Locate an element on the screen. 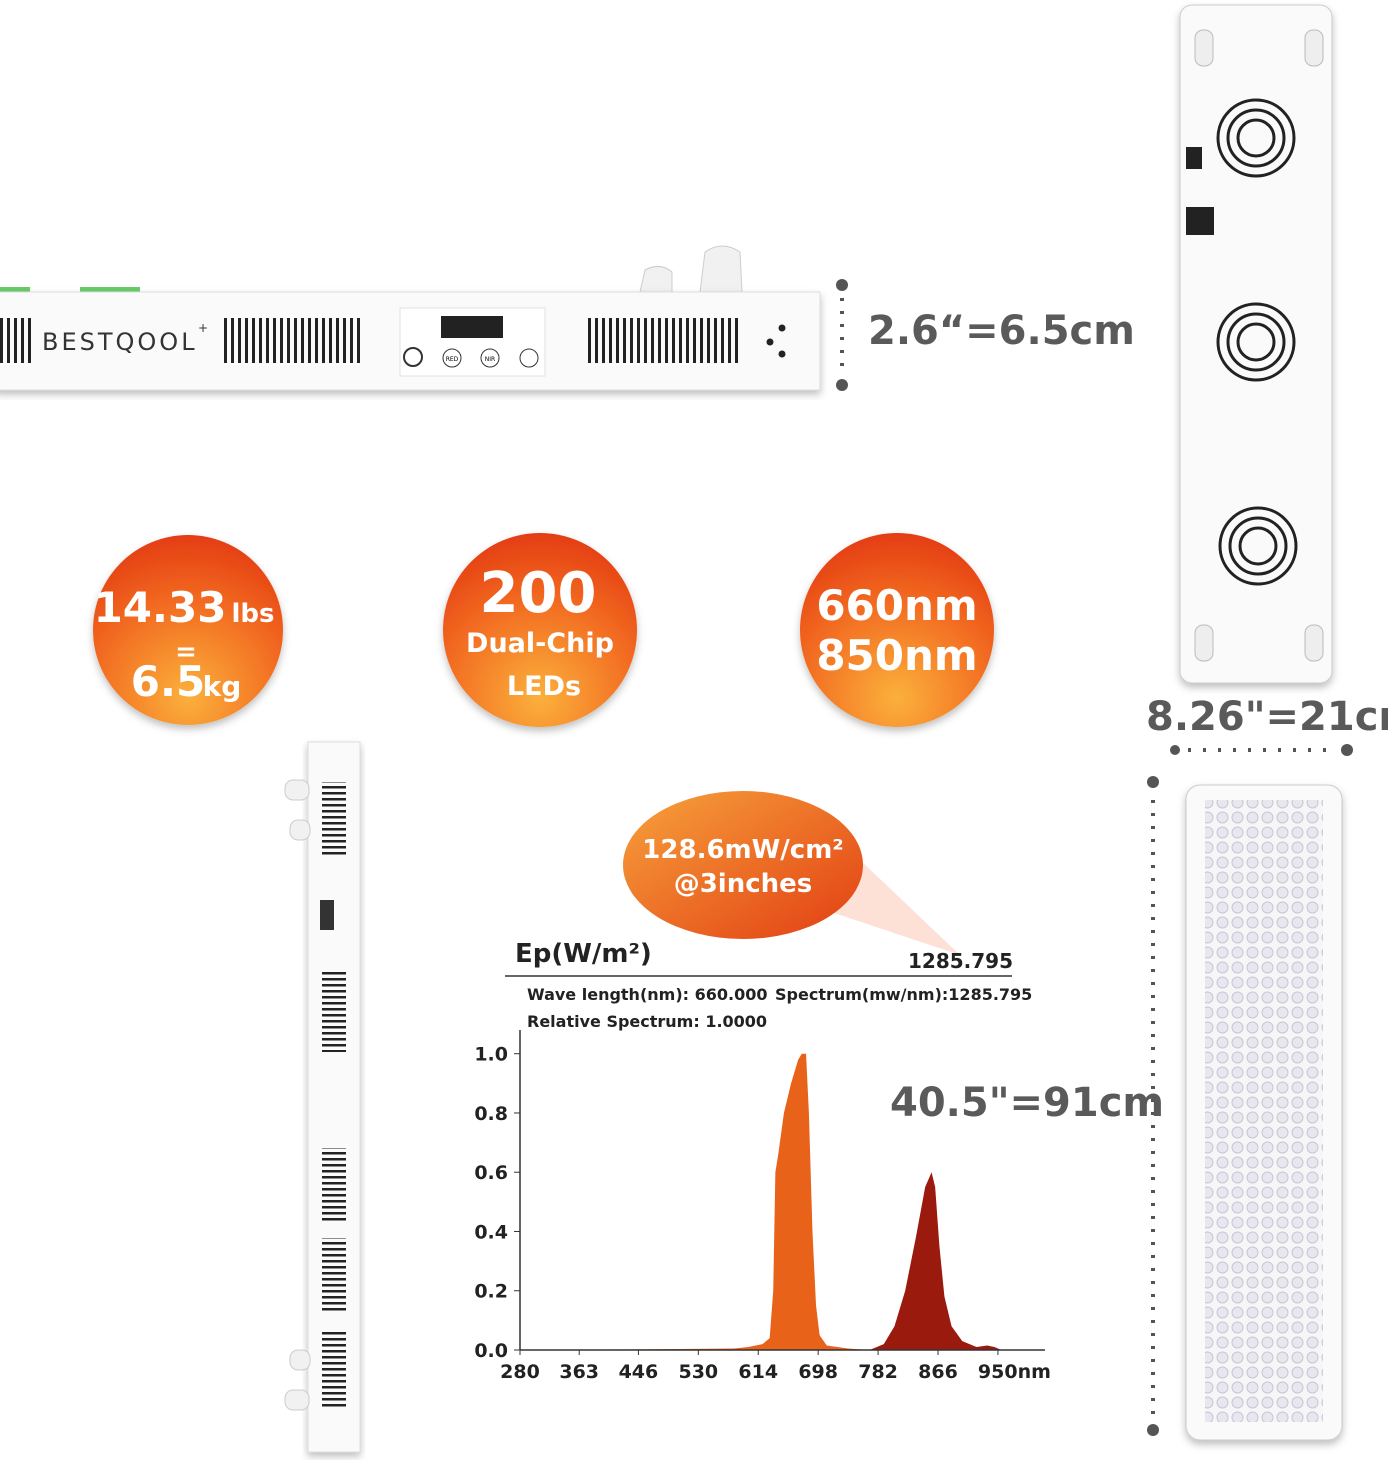  badge-text: 14.33 is located at coordinates (160, 607).